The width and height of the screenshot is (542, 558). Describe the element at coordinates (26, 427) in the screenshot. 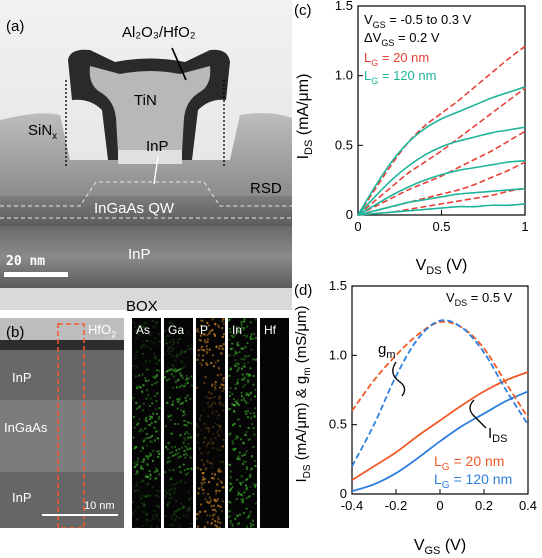

I see `ingaas-label: InGaAs` at that location.